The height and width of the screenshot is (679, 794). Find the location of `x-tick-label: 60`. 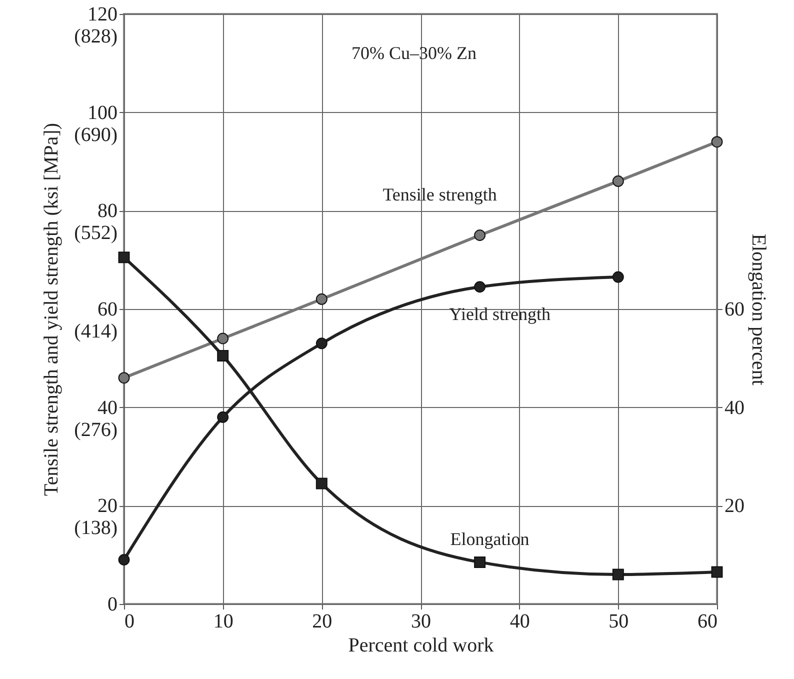

x-tick-label: 60 is located at coordinates (708, 621).